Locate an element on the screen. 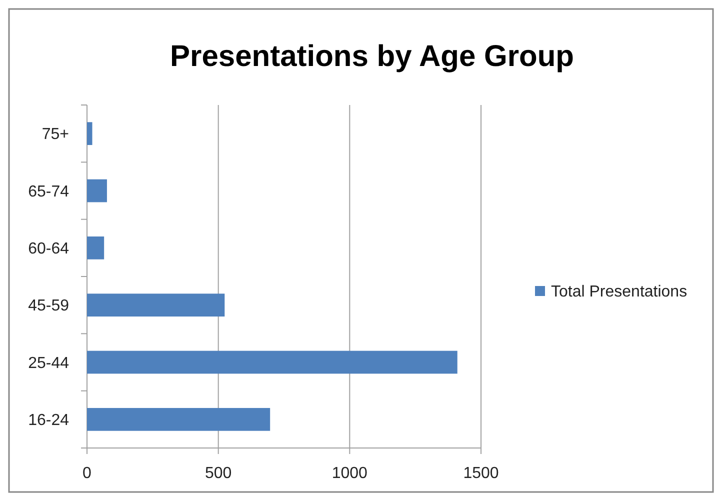  y-tick-label: 25-44 is located at coordinates (49, 363).